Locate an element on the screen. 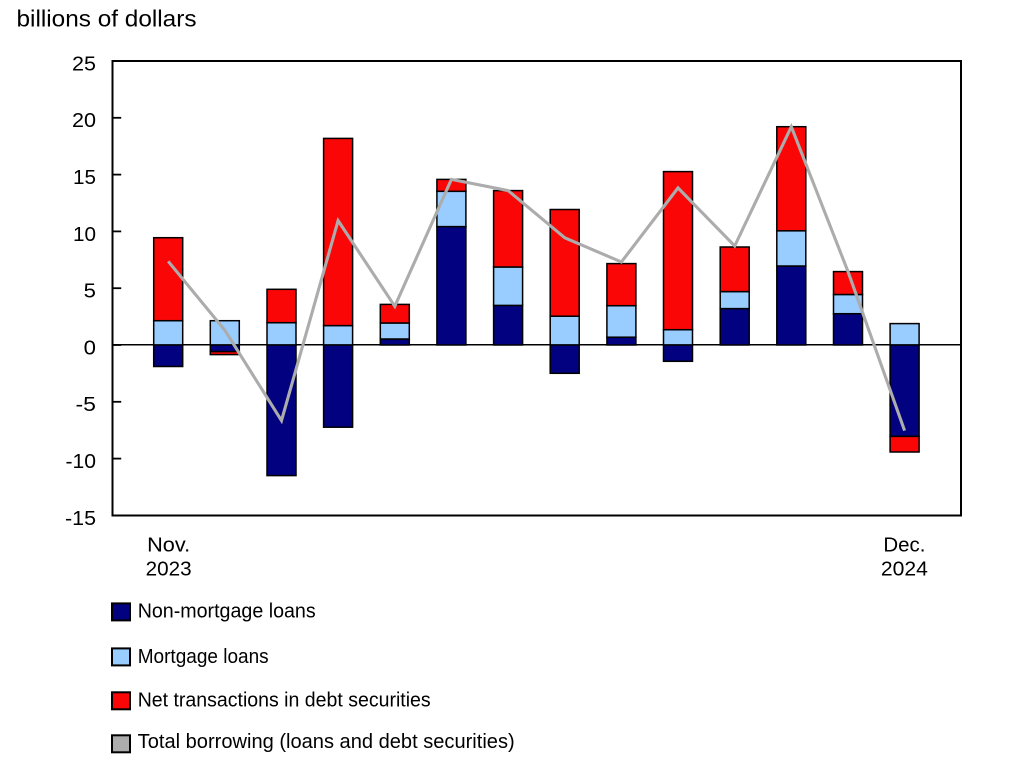 This screenshot has height=765, width=1026. svg-text:Net transactions in debt secur: Net transactions in debt securities is located at coordinates (284, 700).